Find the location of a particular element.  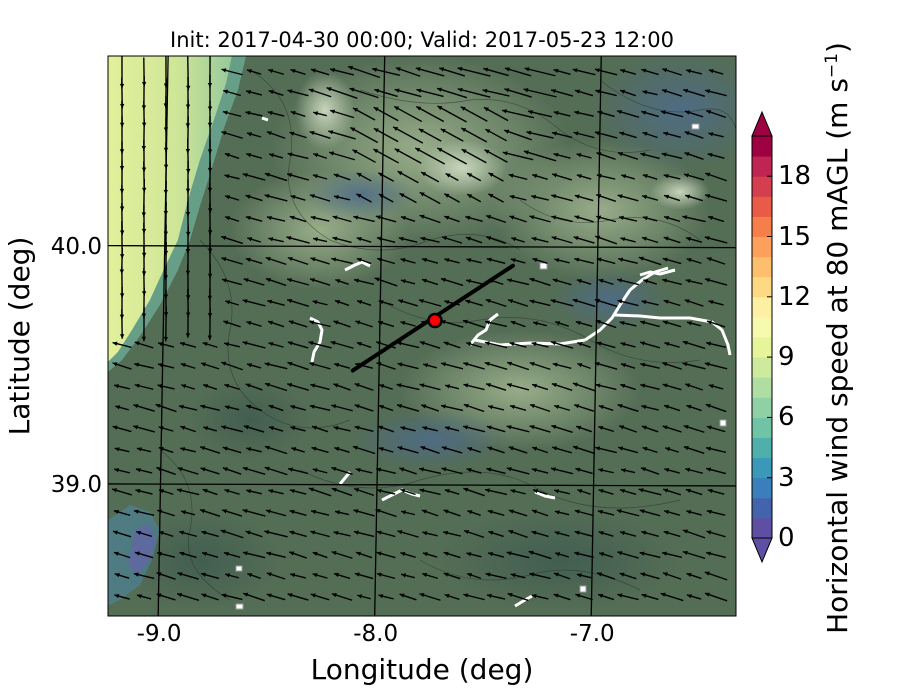

coastal-high-wind-zone is located at coordinates (170, 209).